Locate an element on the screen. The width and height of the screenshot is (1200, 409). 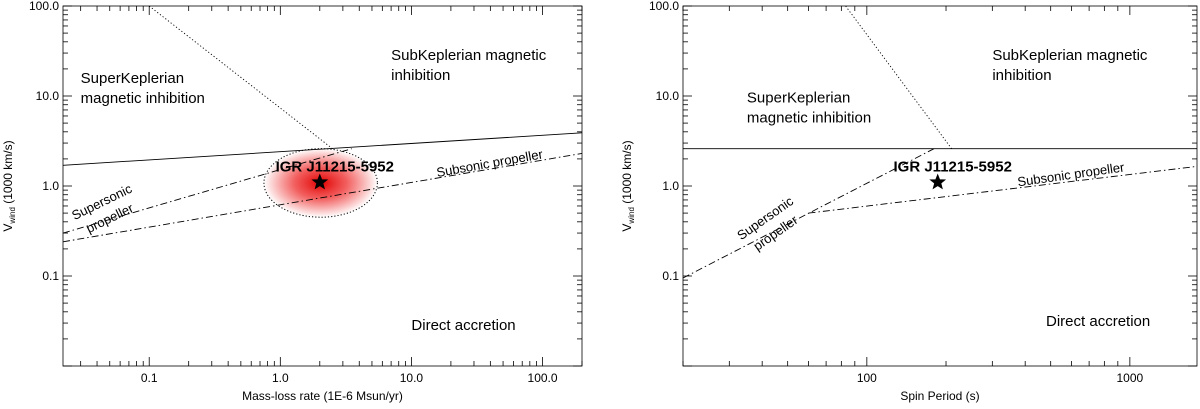
boundary-curve-solid is located at coordinates (322, 149).